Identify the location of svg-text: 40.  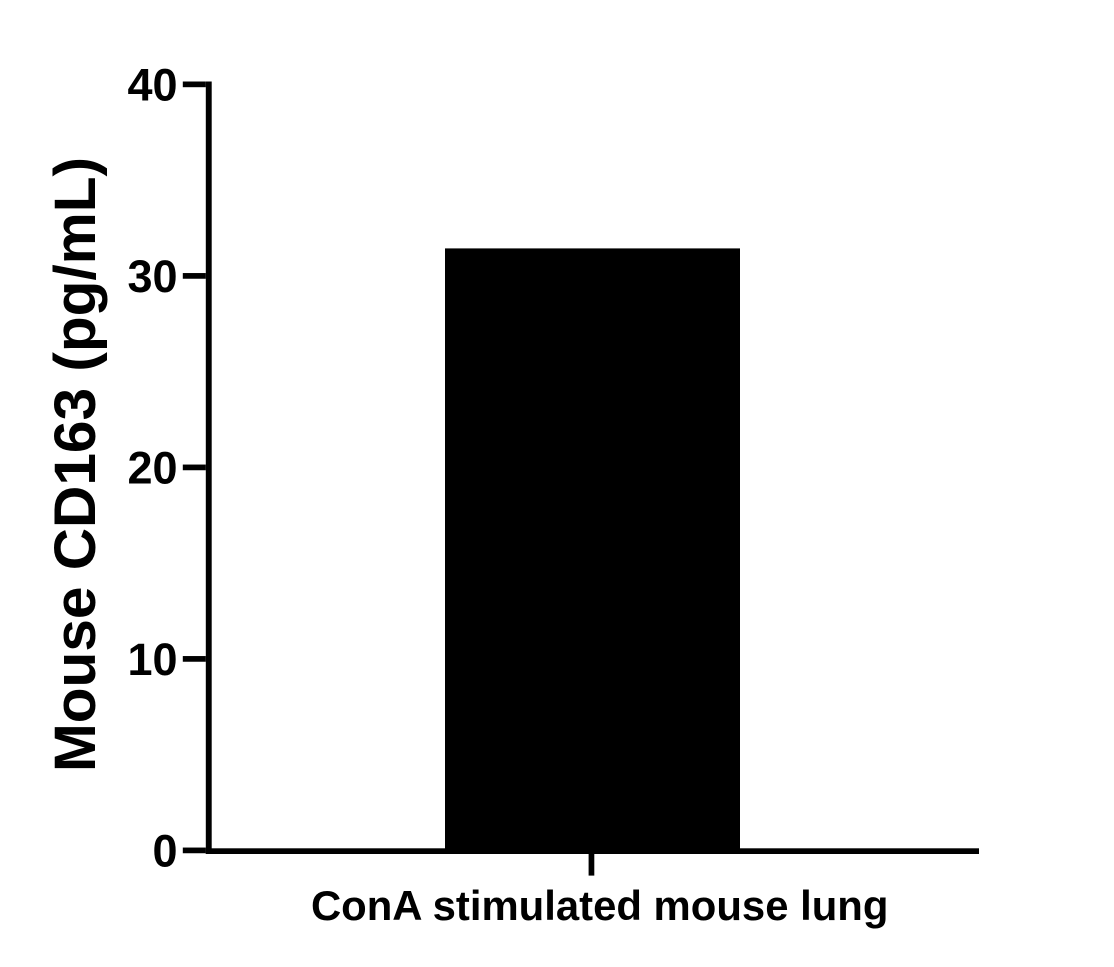
(152, 85).